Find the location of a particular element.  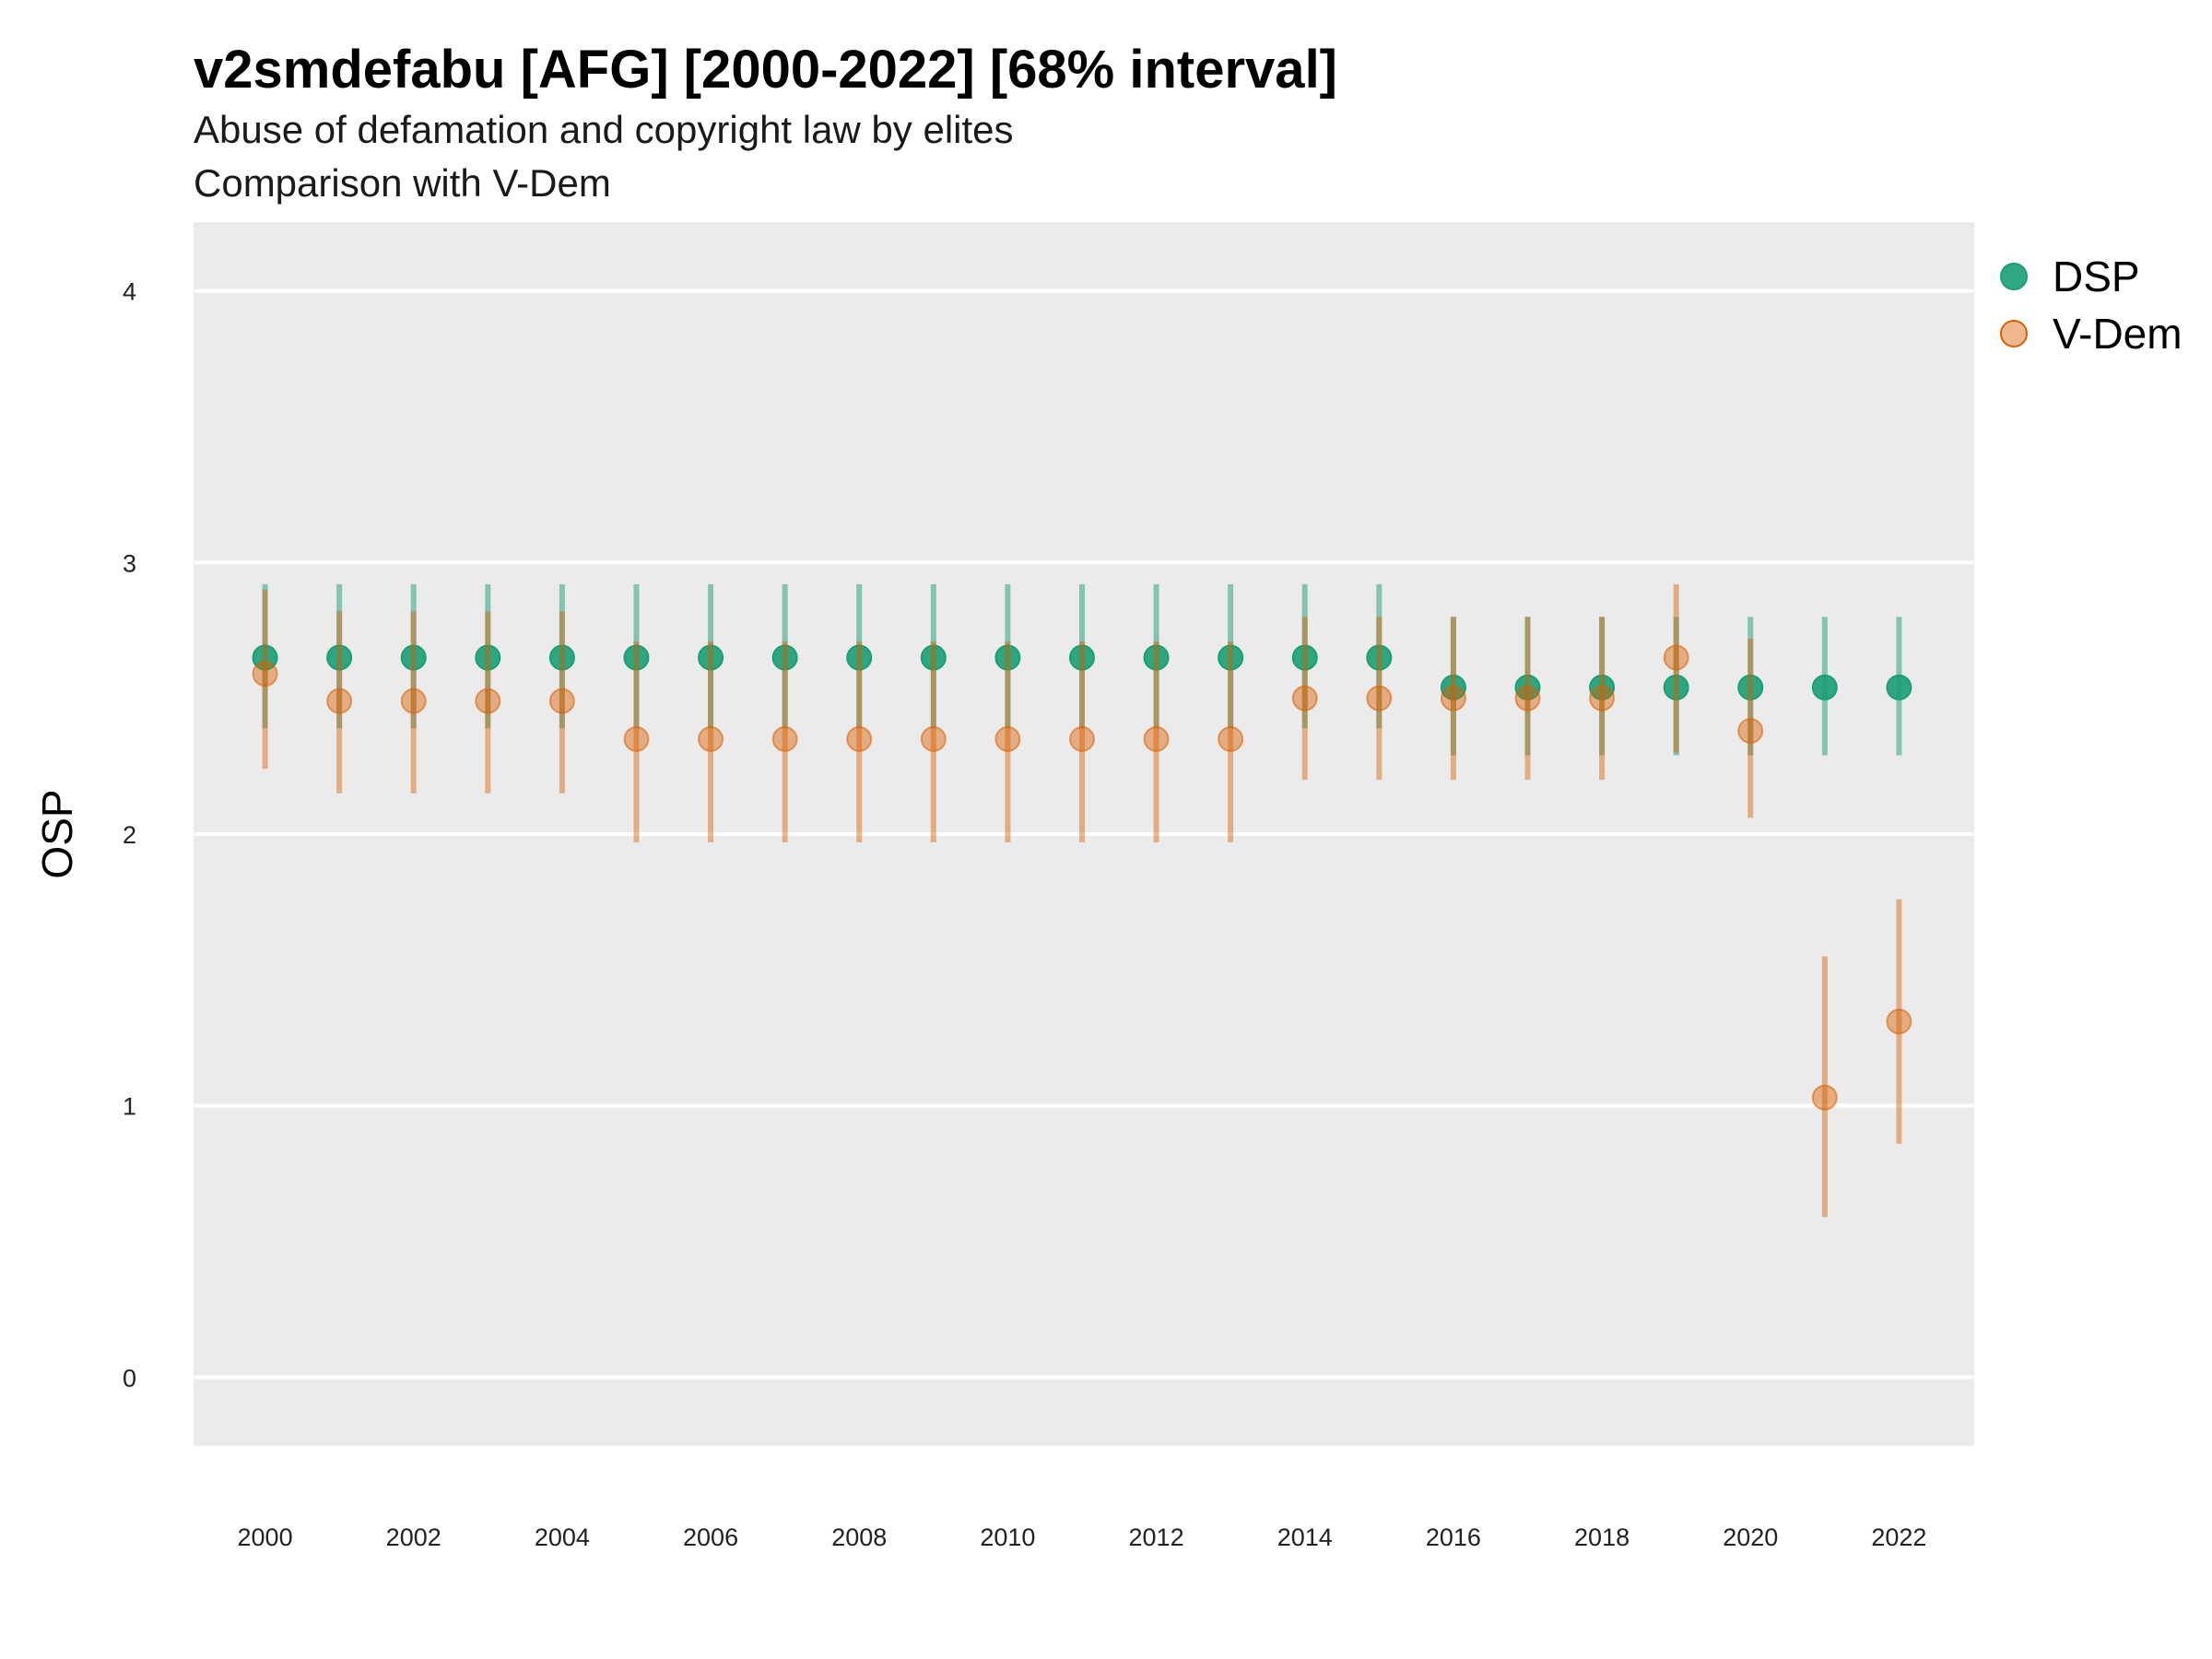

chart-subtitle-line-2: Comparison with V-Dem is located at coordinates (402, 183).